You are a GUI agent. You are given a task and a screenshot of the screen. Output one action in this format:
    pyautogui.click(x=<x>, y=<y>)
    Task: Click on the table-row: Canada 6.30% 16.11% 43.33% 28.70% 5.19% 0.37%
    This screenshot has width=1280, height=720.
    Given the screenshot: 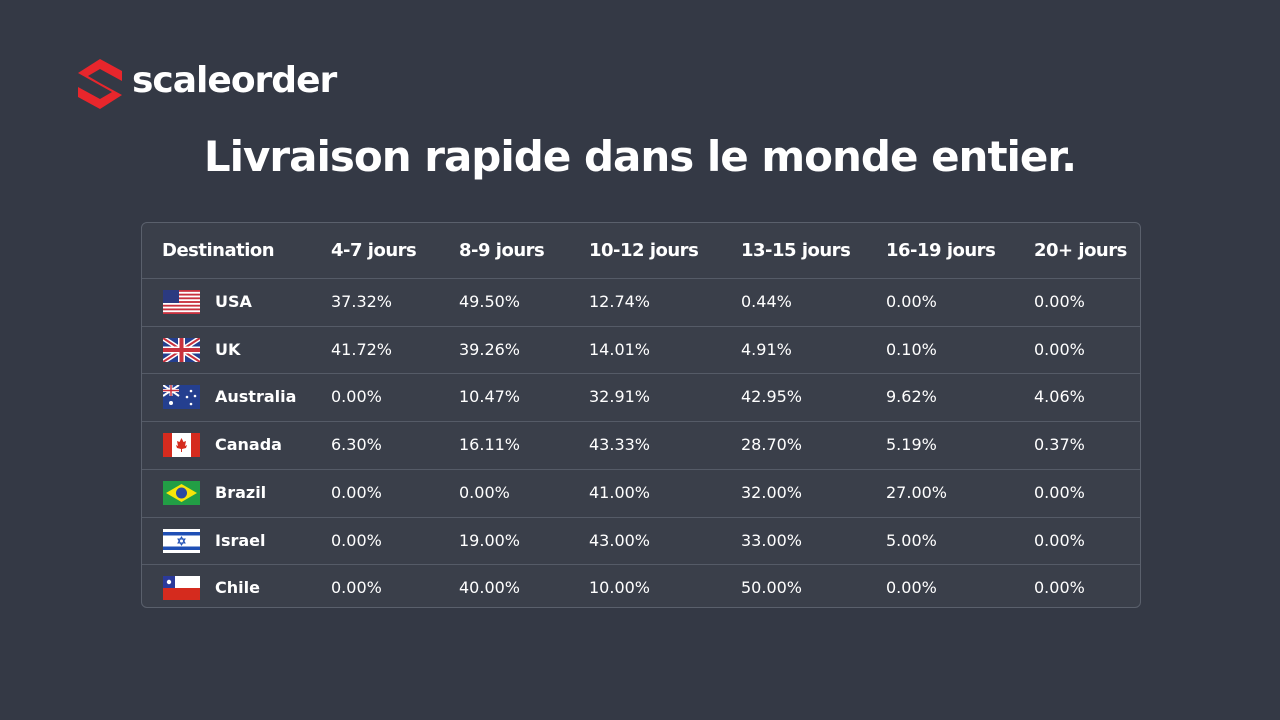 What is the action you would take?
    pyautogui.click(x=641, y=445)
    